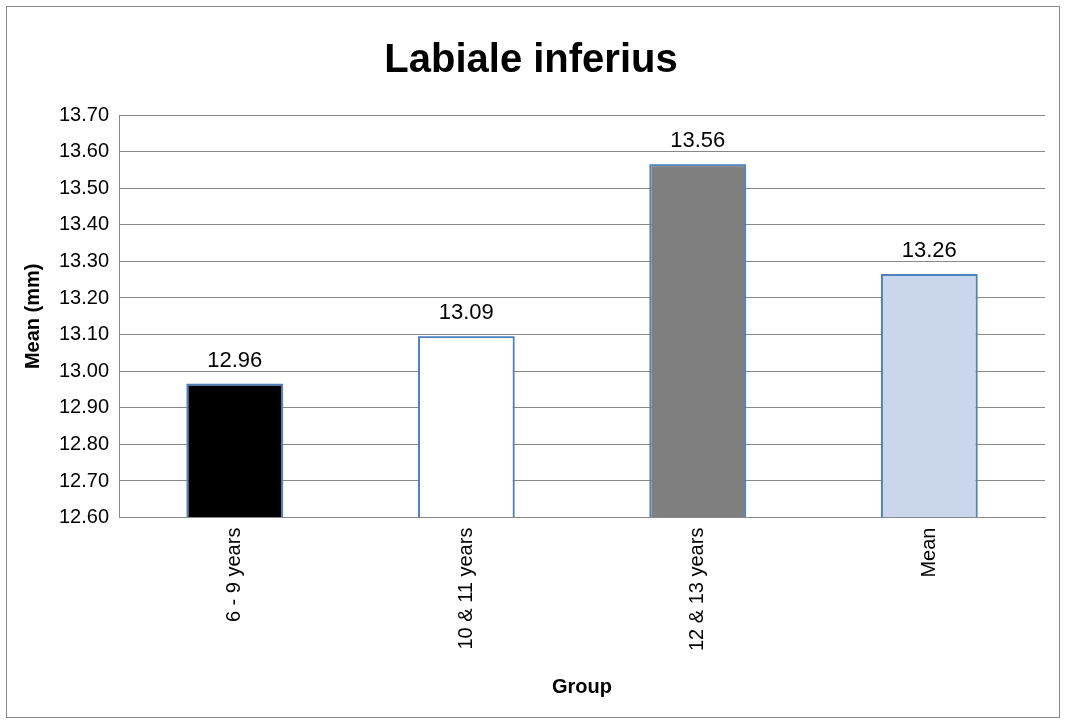 This screenshot has width=1068, height=726. I want to click on x-tick-label: Mean, so click(927, 552).